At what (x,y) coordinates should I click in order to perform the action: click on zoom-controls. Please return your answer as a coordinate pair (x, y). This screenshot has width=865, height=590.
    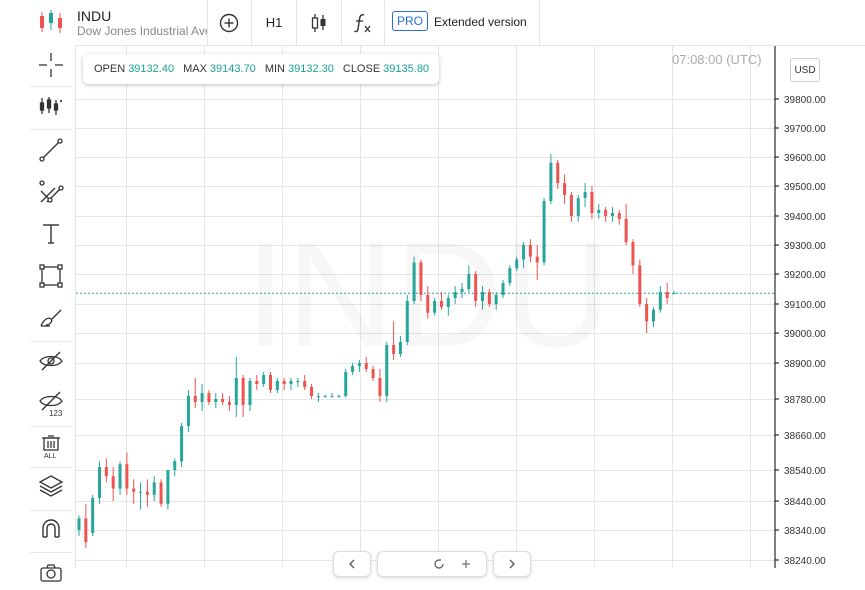
    Looking at the image, I should click on (432, 564).